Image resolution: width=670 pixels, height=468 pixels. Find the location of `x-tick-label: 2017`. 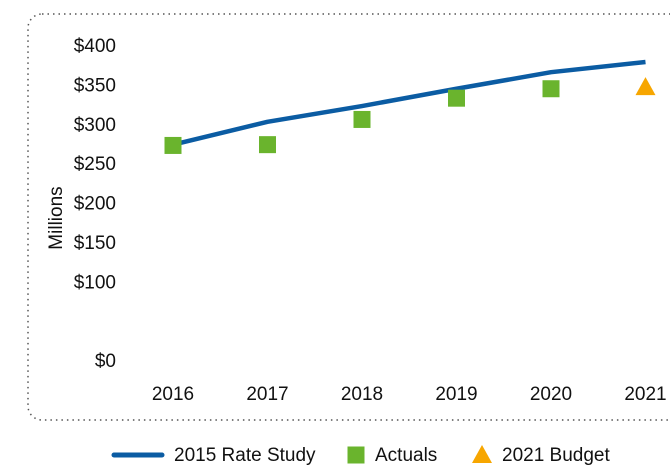

x-tick-label: 2017 is located at coordinates (267, 394).